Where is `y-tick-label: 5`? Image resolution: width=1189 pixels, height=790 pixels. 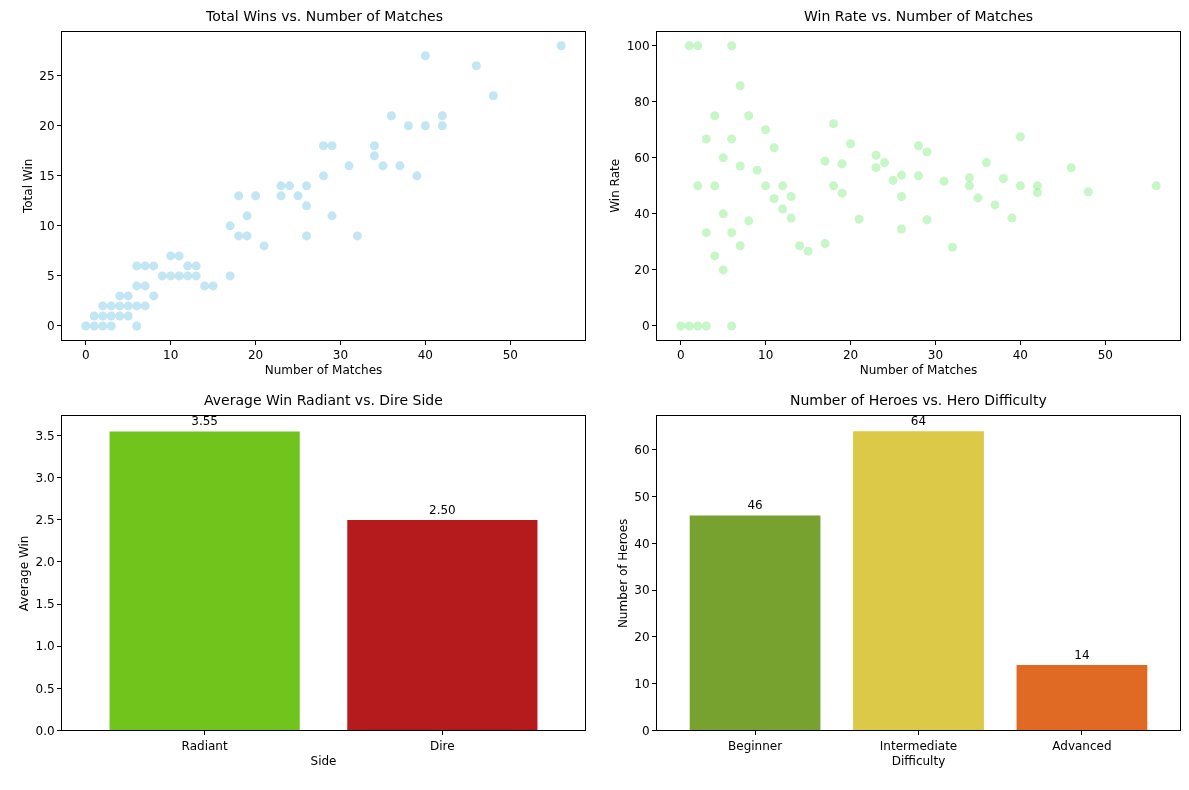
y-tick-label: 5 is located at coordinates (50, 276).